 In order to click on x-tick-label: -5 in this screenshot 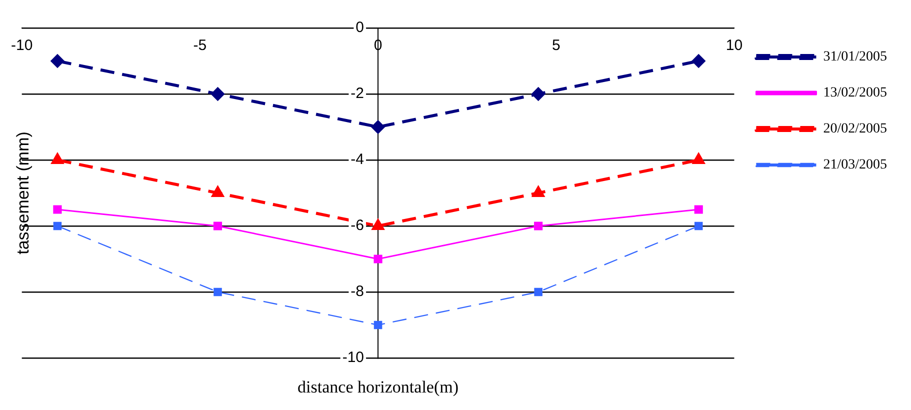, I will do `click(200, 45)`.